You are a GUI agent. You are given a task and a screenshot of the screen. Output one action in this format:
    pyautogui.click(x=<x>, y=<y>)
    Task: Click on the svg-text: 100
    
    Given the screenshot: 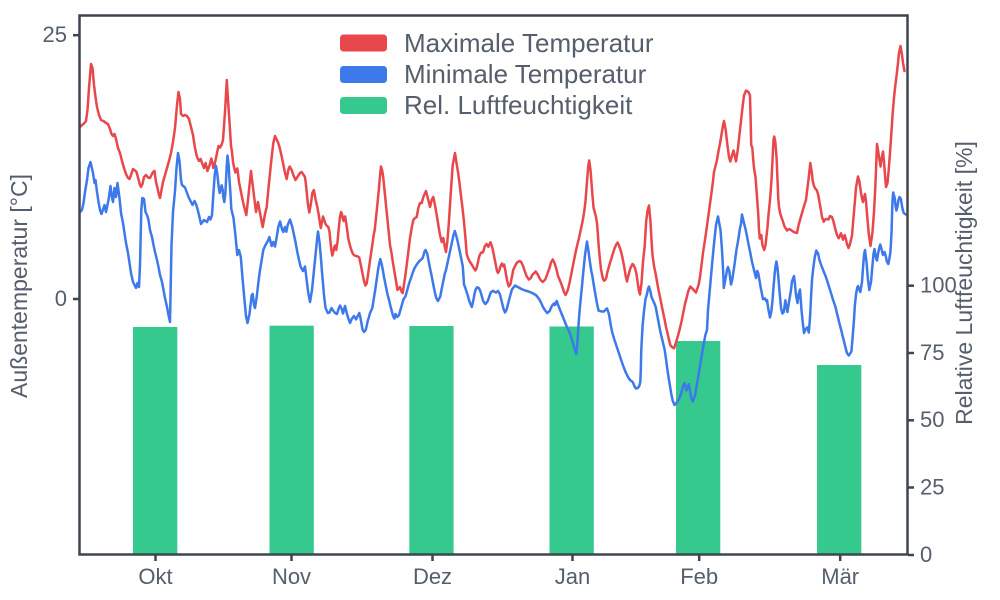 What is the action you would take?
    pyautogui.click(x=938, y=285)
    